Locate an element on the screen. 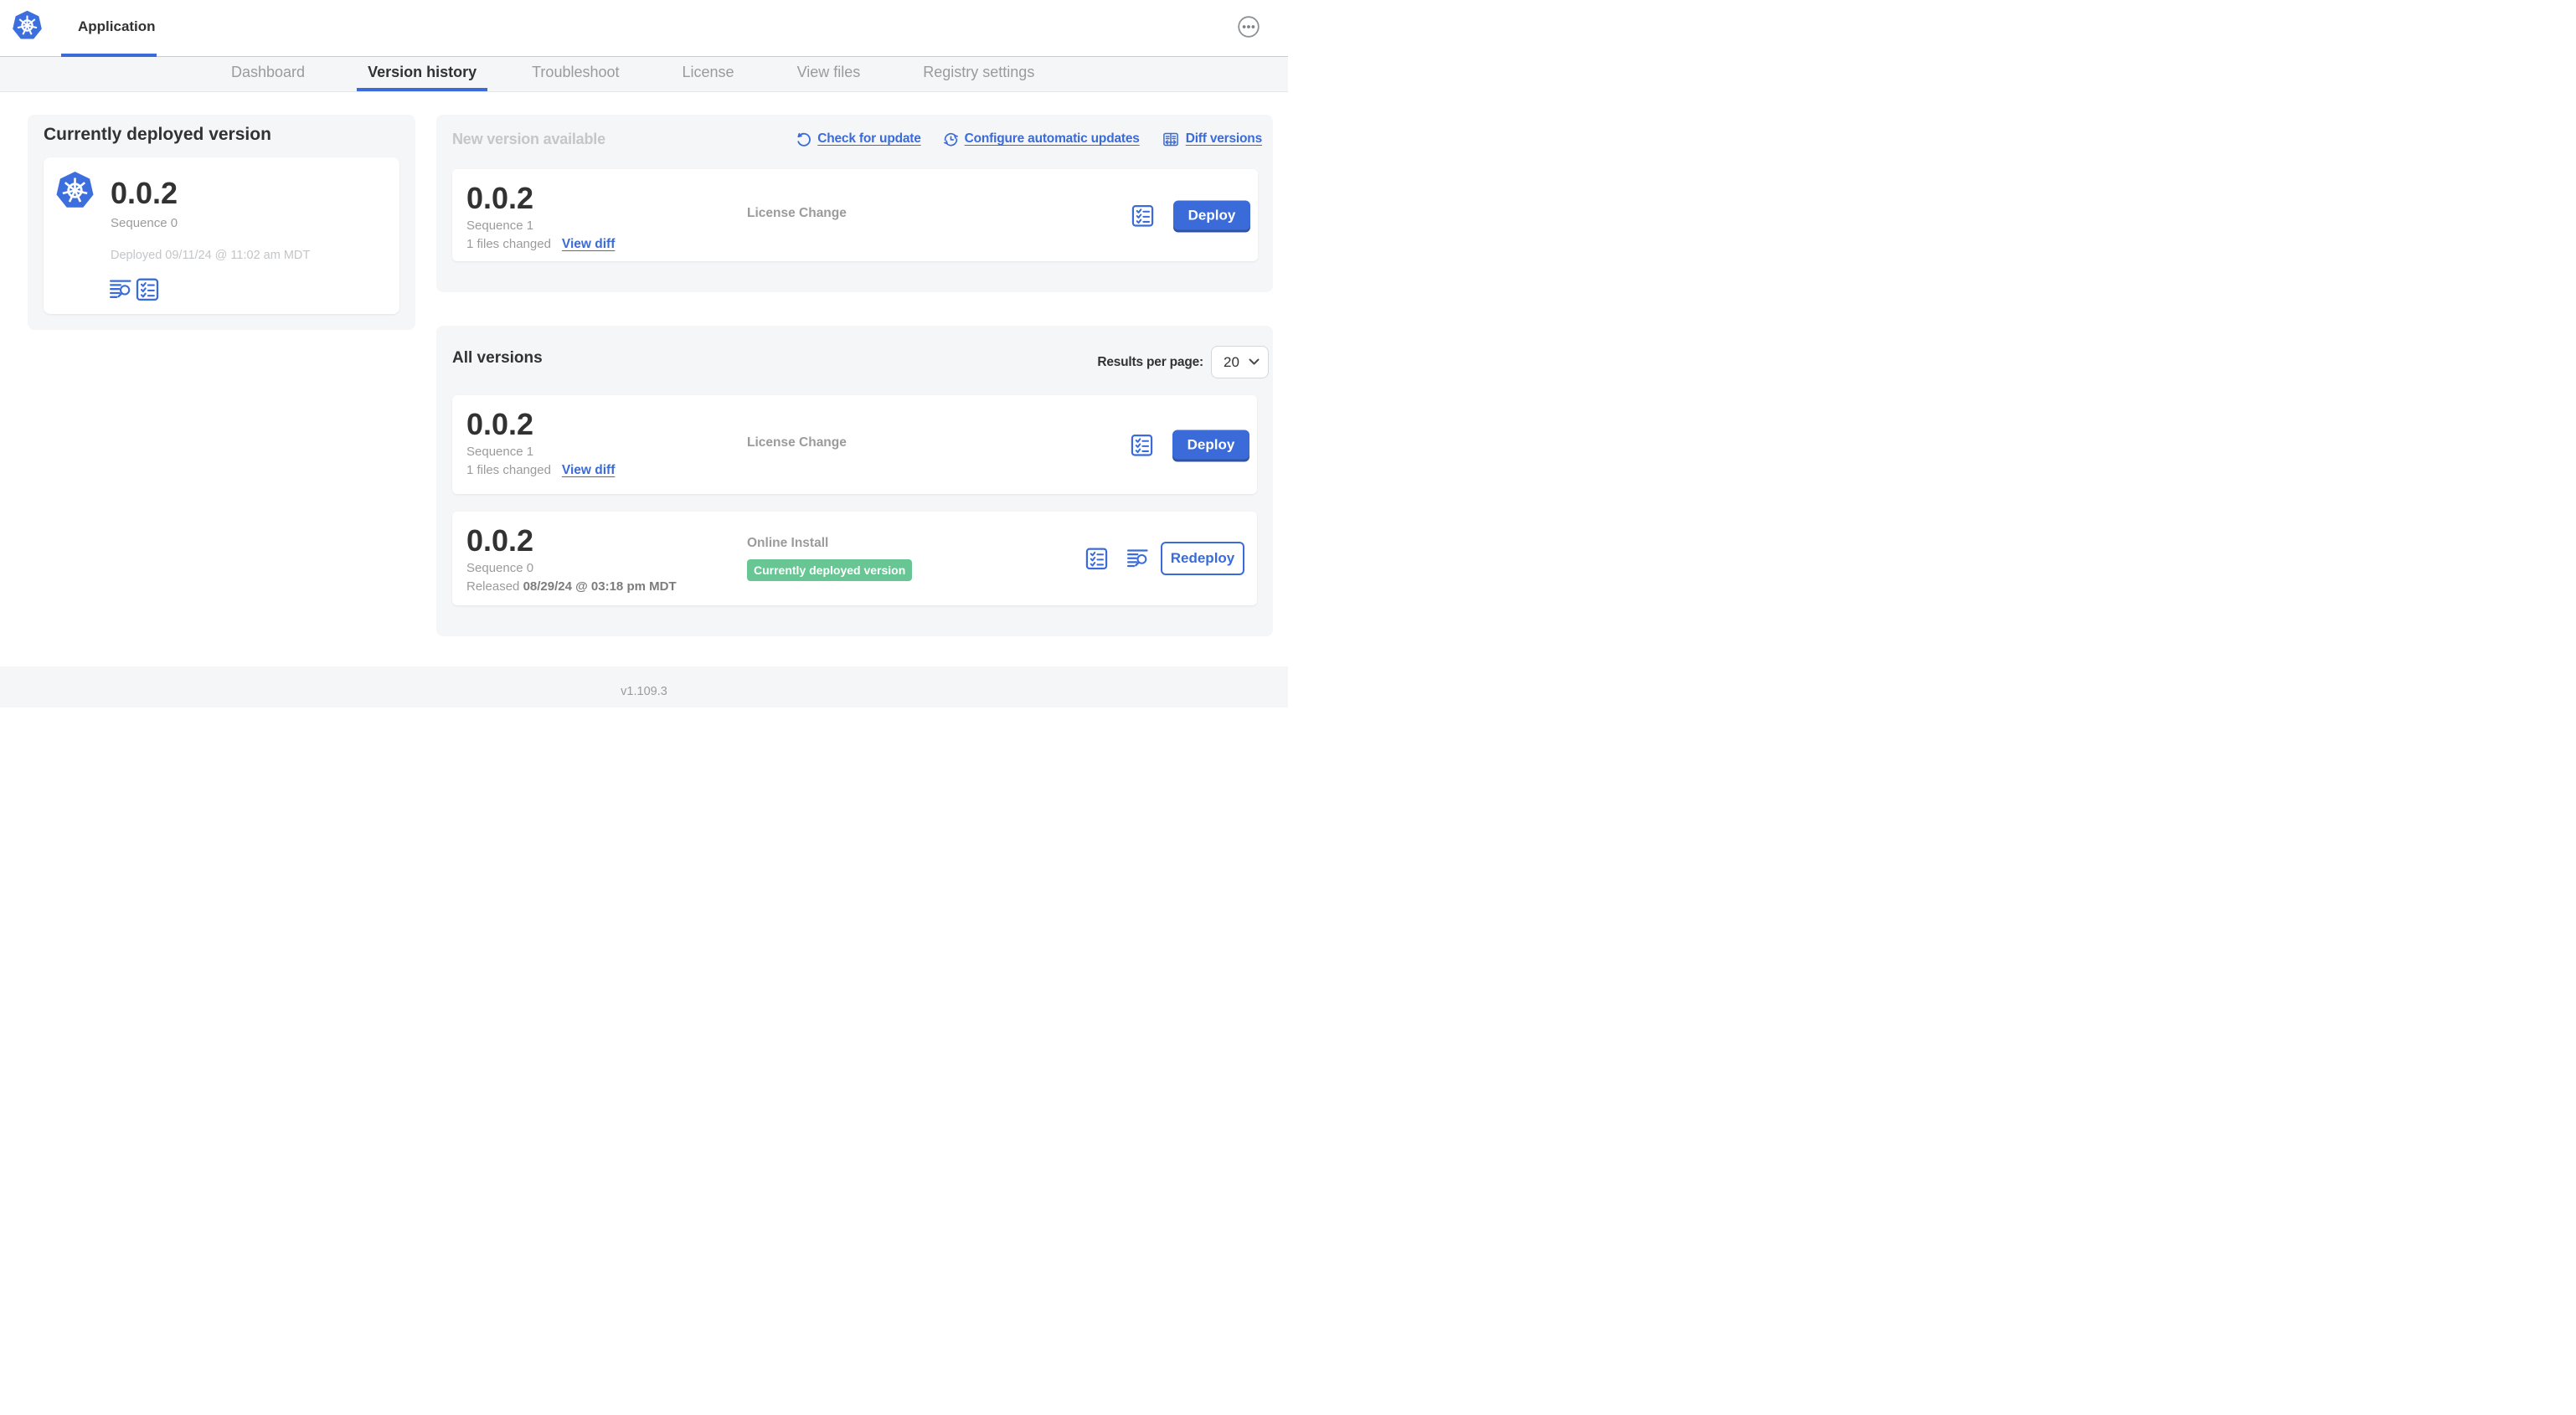 Image resolution: width=2576 pixels, height=1415 pixels. new-version-title: New version available is located at coordinates (528, 139).